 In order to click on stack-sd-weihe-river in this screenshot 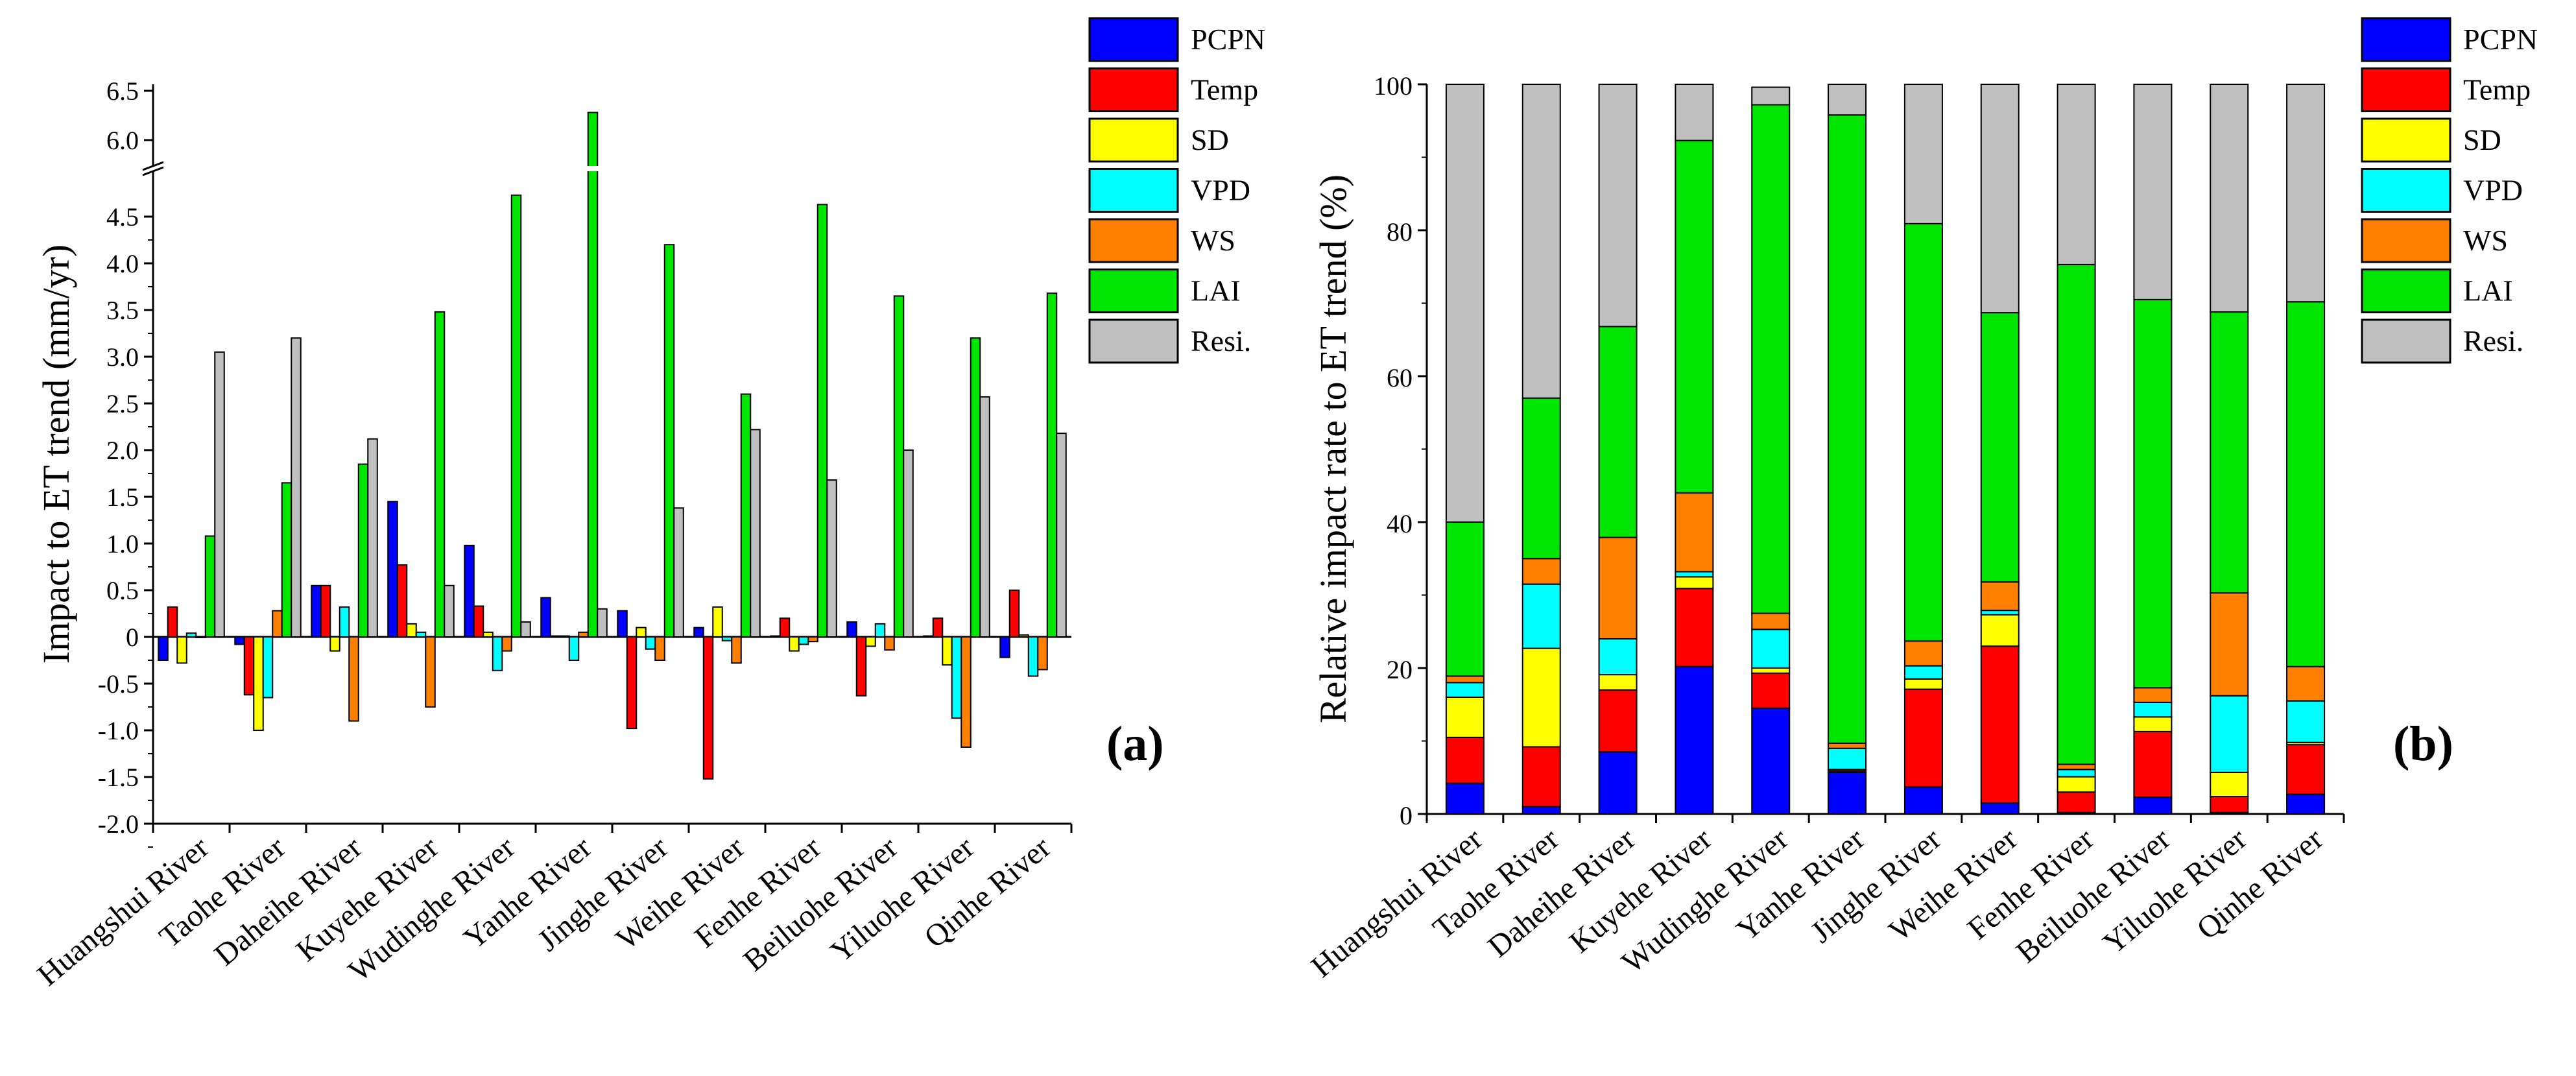, I will do `click(2000, 630)`.